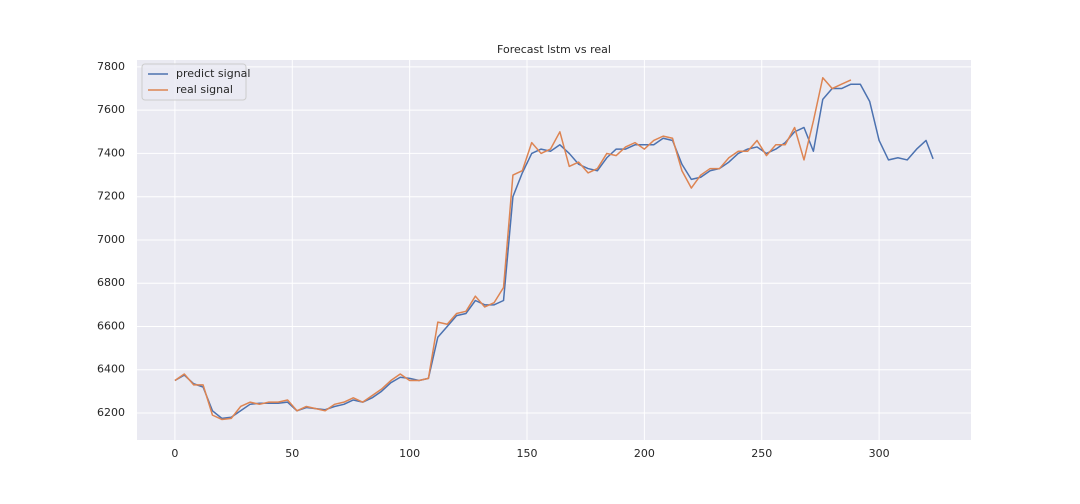 The width and height of the screenshot is (1080, 504). Describe the element at coordinates (879, 453) in the screenshot. I see `x-tick-label: 300` at that location.